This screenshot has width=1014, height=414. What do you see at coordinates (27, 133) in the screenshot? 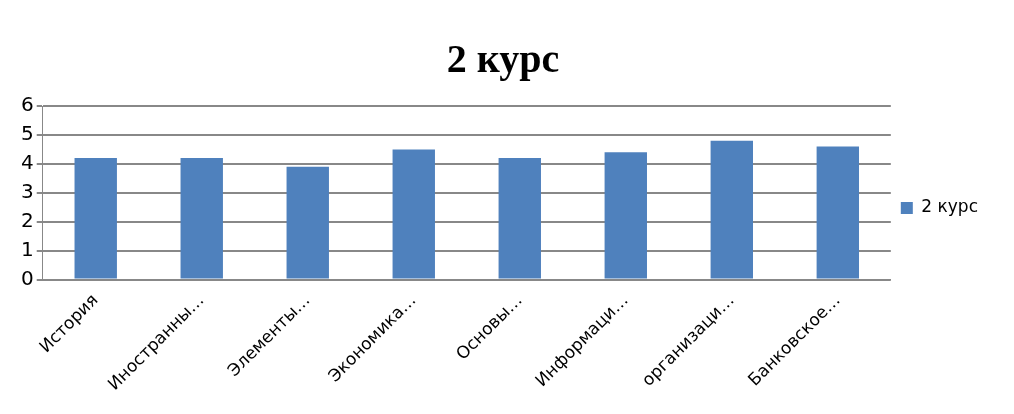
I see `y-tick-label: 5` at bounding box center [27, 133].